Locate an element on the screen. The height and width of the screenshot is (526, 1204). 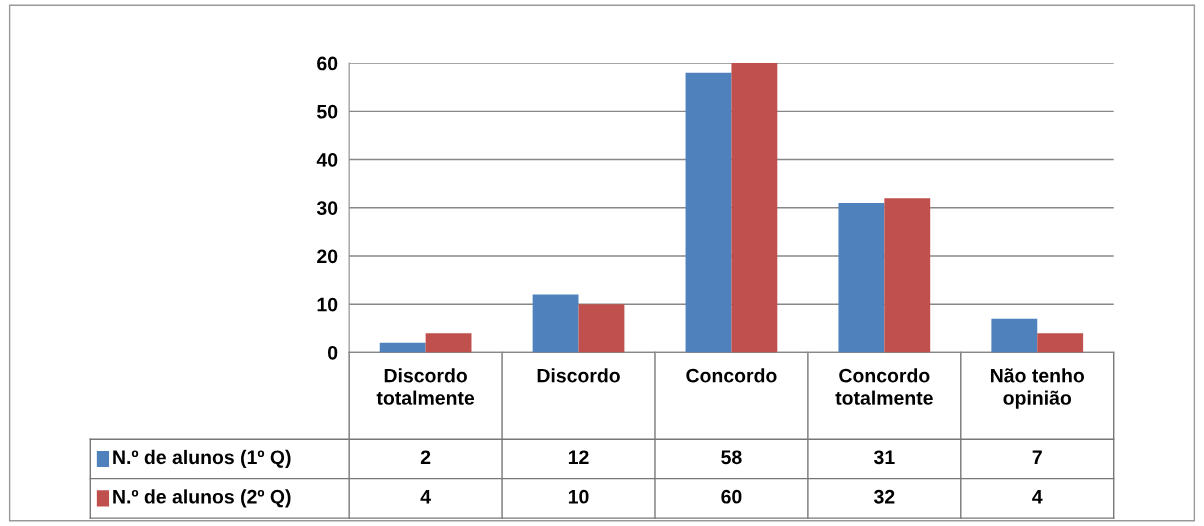
y-tick-label: 50 is located at coordinates (327, 111).